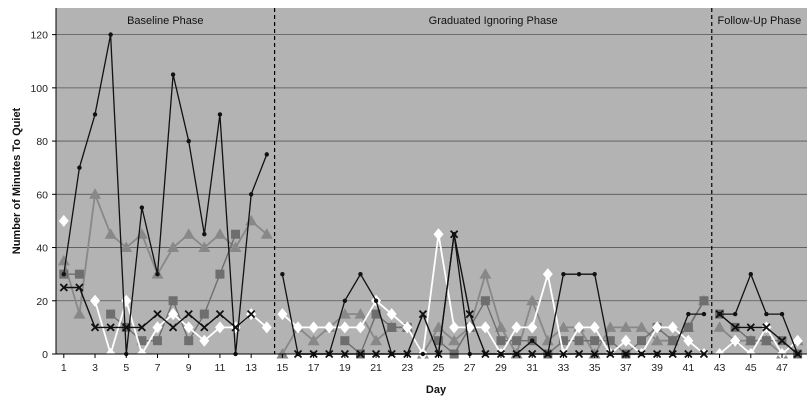  I want to click on phase-label-1: Baseline Phase, so click(165, 21).